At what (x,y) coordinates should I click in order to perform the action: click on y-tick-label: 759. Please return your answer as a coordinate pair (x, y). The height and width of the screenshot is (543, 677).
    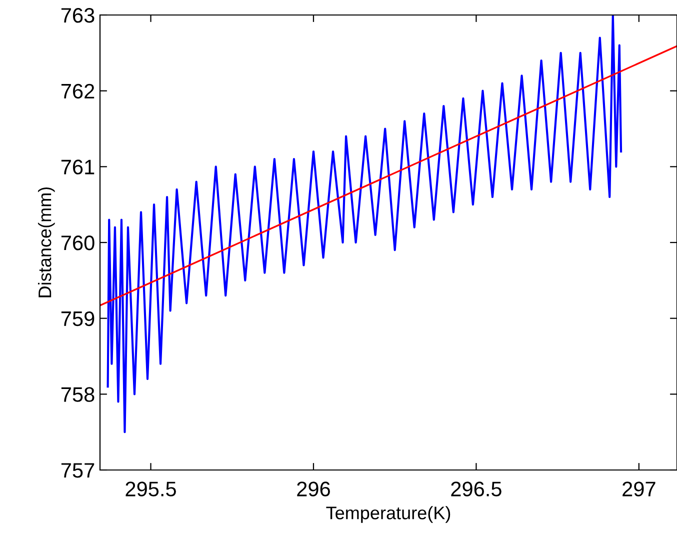
    Looking at the image, I should click on (77, 318).